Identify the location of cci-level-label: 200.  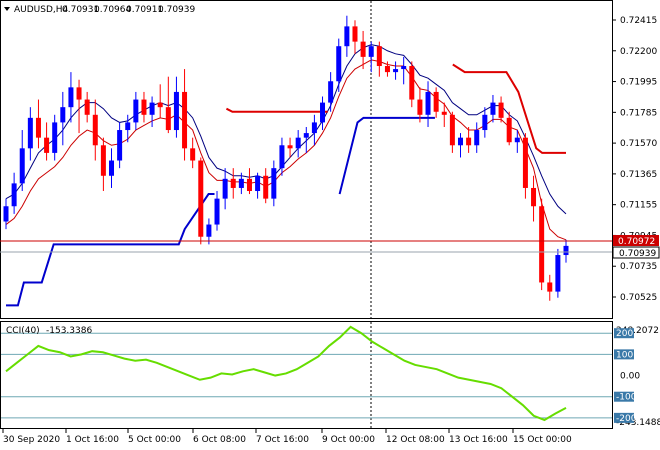
(624, 334).